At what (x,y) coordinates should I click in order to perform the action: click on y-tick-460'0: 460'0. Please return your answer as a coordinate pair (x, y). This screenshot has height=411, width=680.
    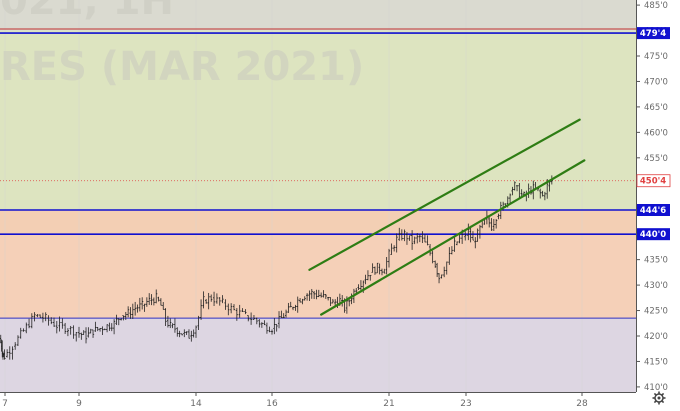
    Looking at the image, I should click on (656, 133).